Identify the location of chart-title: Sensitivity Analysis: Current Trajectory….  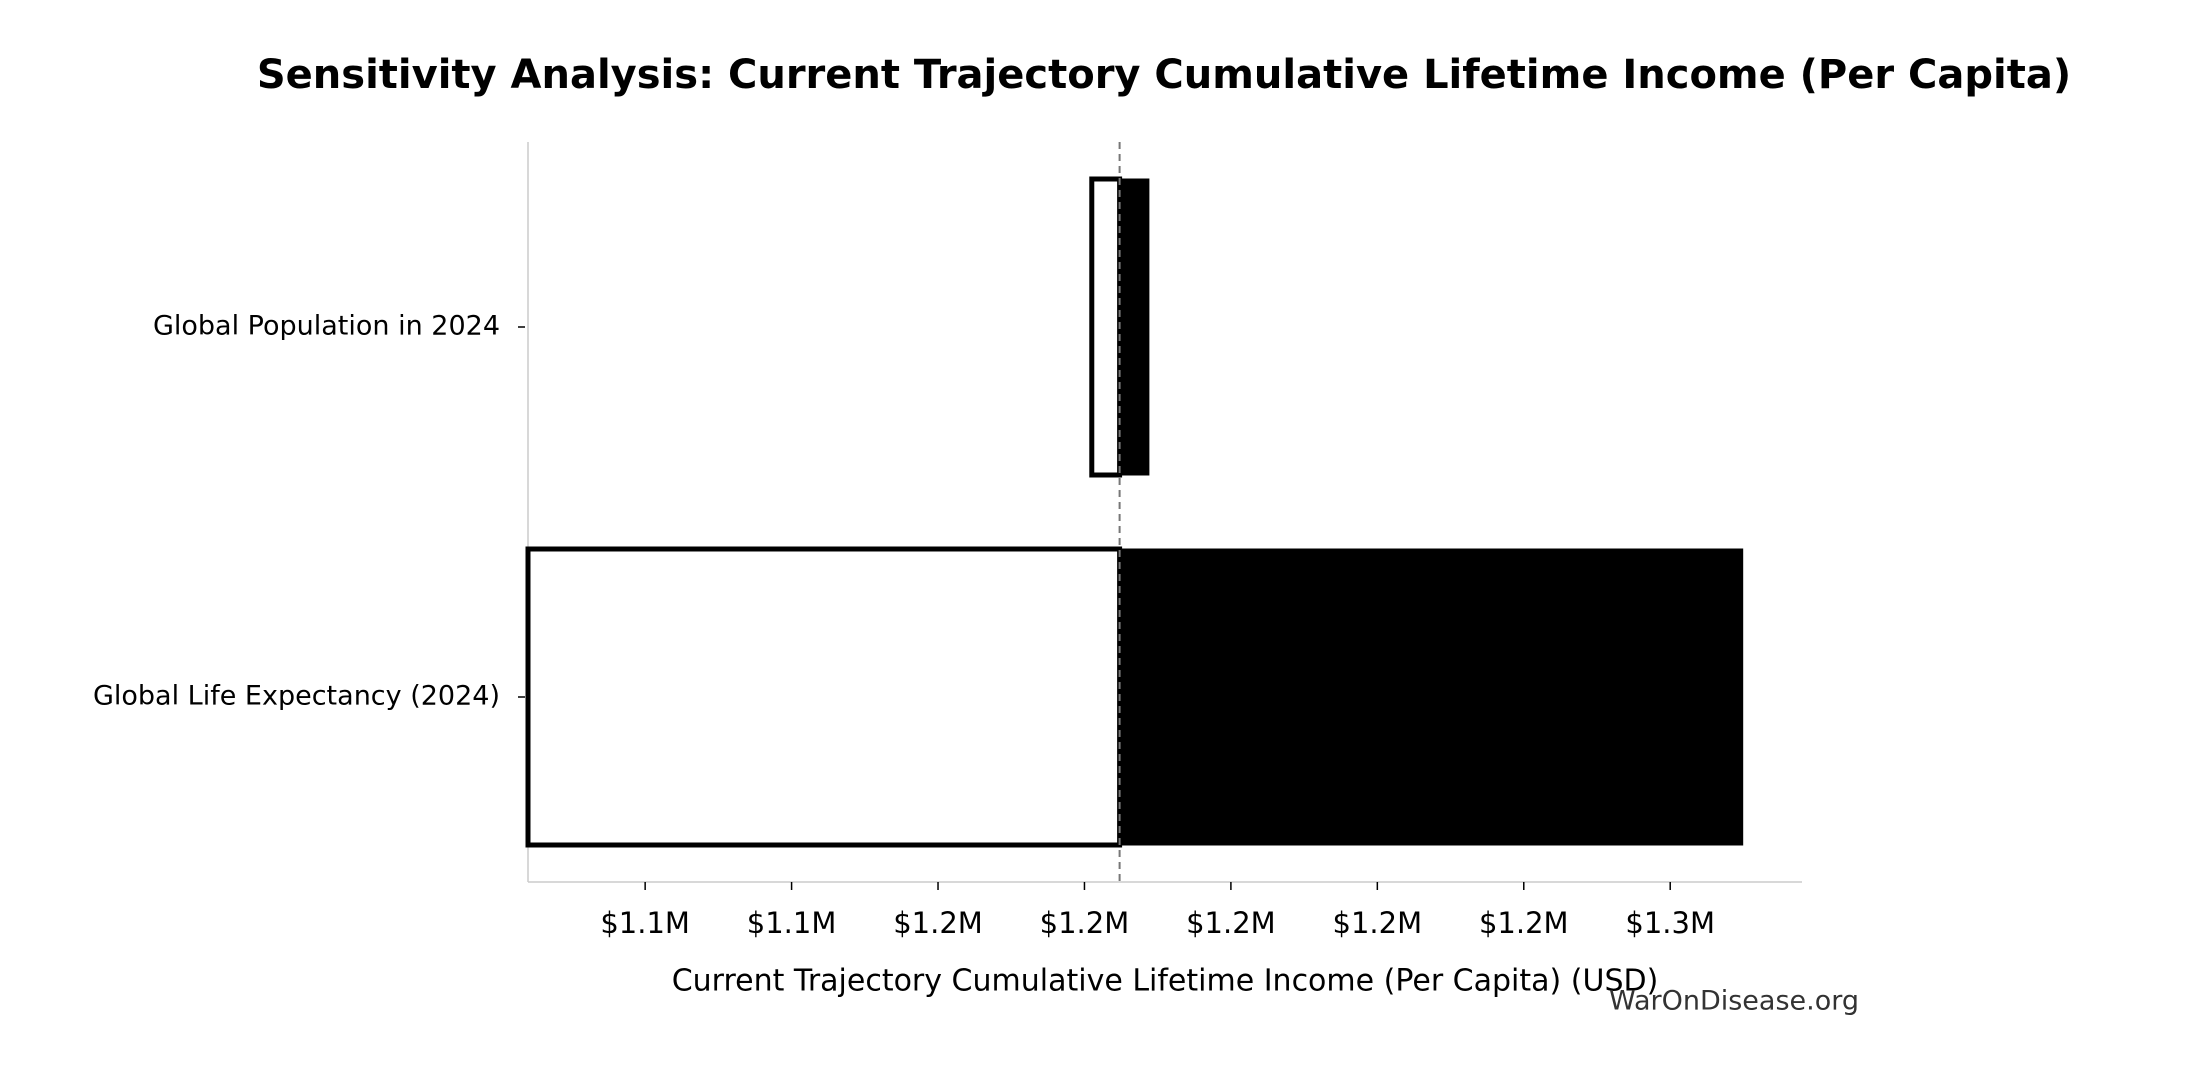
(1164, 75).